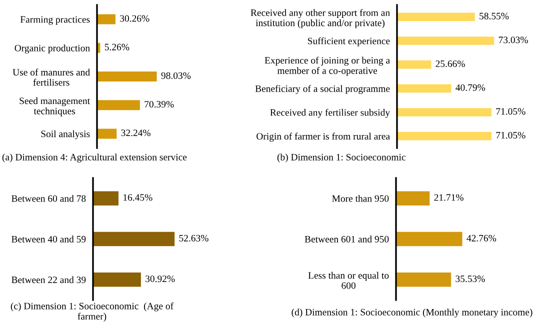 The height and width of the screenshot is (330, 550). Describe the element at coordinates (49, 239) in the screenshot. I see `y-tick-label: Between 40 and 59` at that location.